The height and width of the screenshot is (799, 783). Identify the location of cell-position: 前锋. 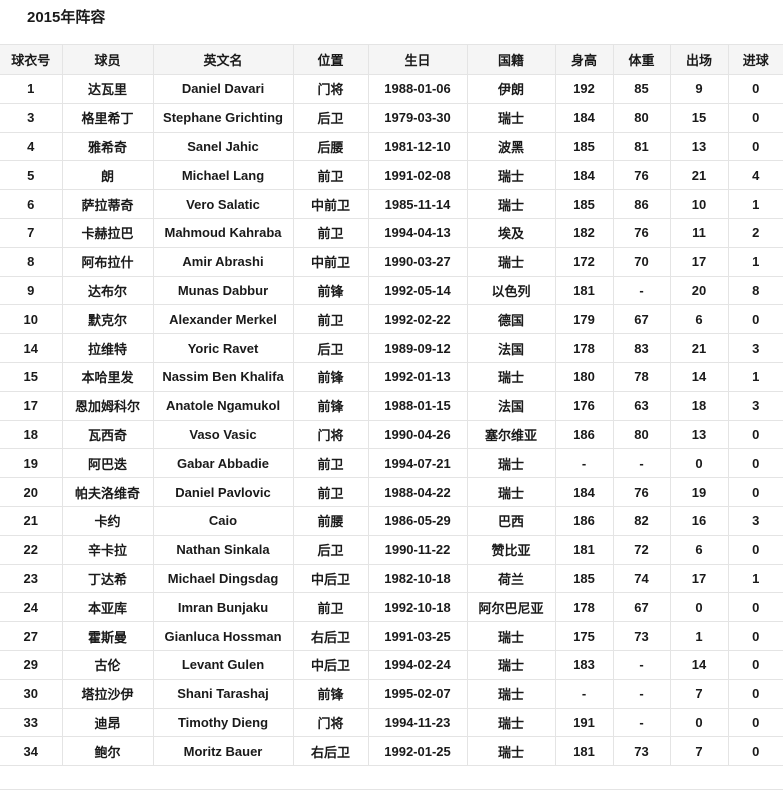
(331, 406).